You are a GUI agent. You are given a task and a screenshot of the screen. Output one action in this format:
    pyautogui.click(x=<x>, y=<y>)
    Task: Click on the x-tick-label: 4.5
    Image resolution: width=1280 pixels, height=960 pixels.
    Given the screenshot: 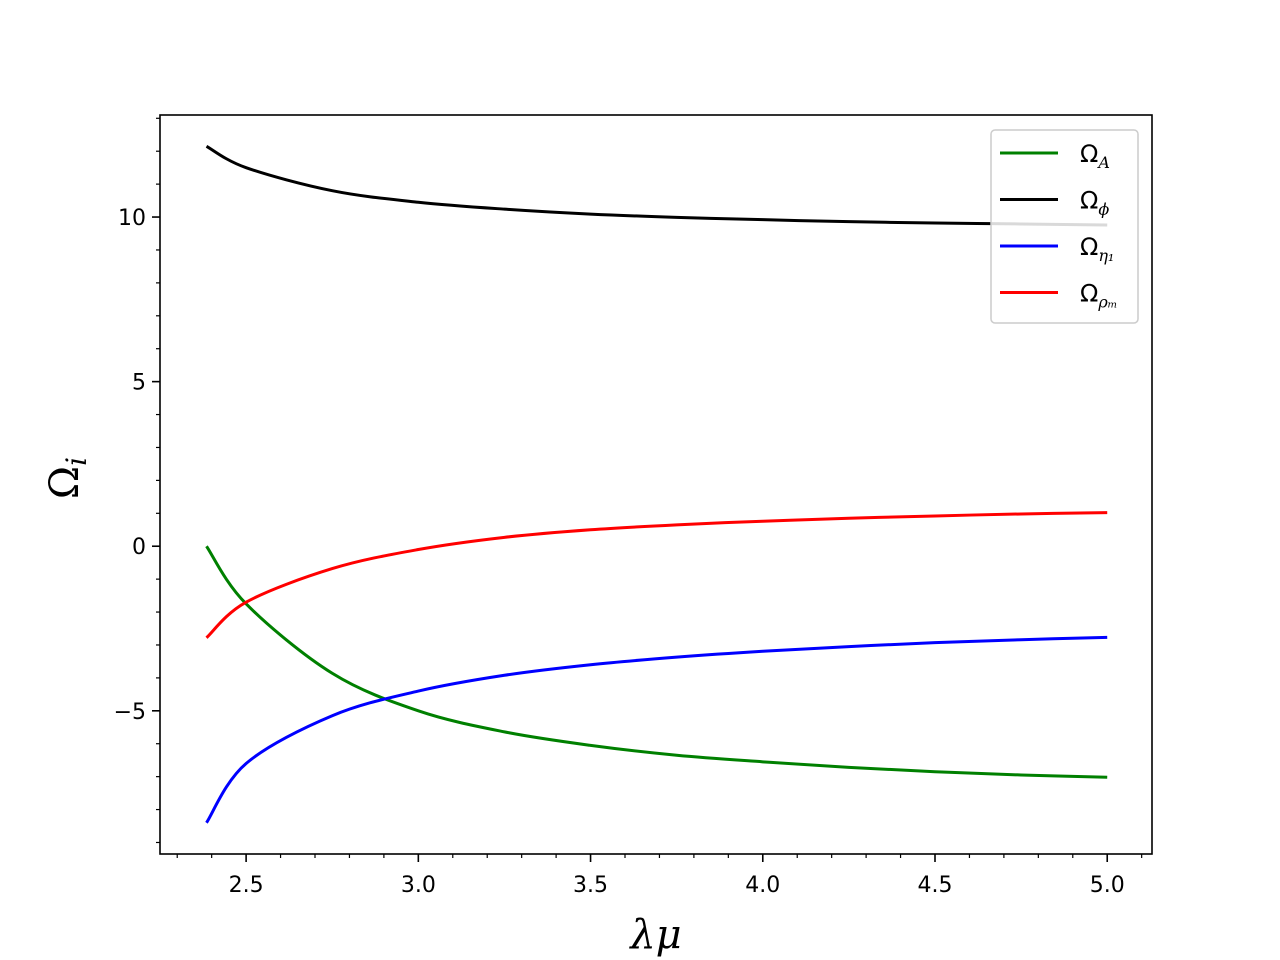 What is the action you would take?
    pyautogui.click(x=935, y=885)
    